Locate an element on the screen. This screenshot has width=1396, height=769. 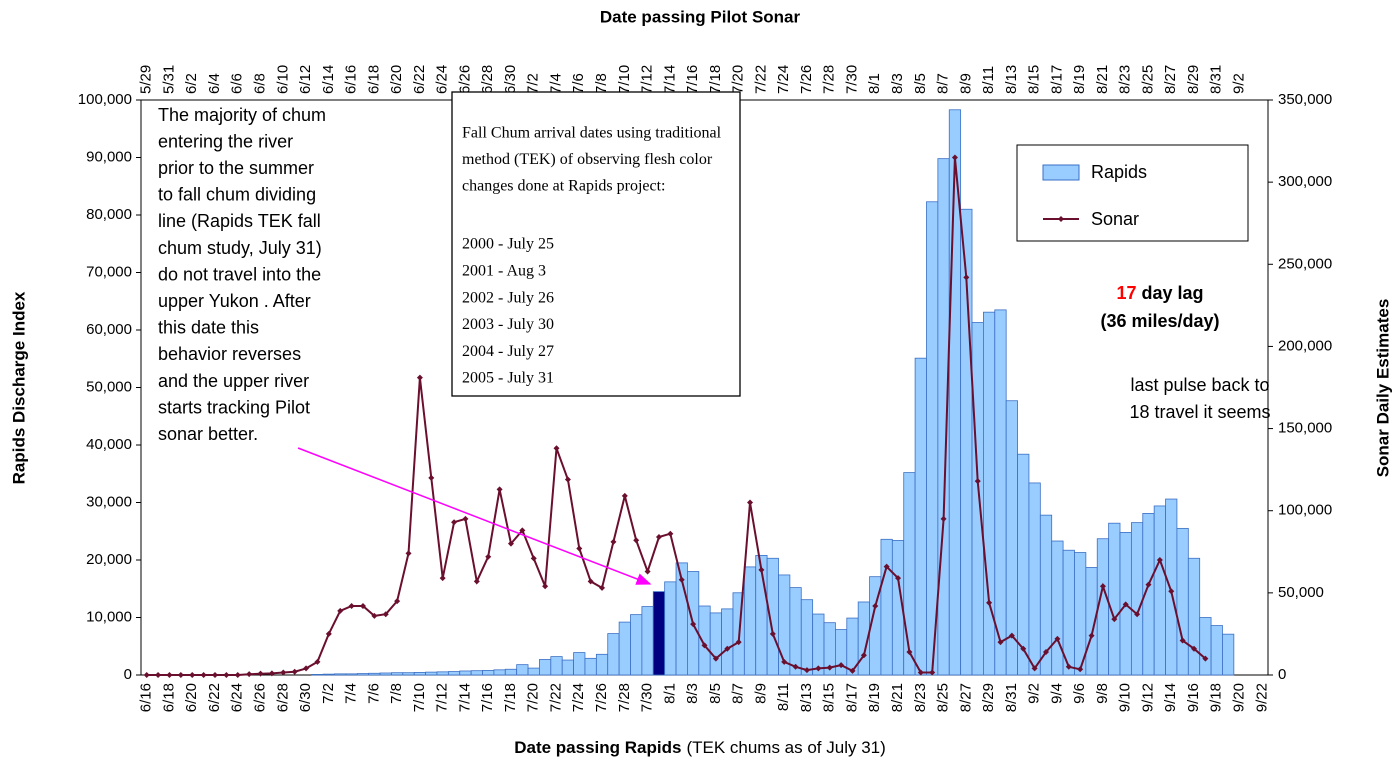
x-top-tick-label: 8/1 is located at coordinates (874, 83).